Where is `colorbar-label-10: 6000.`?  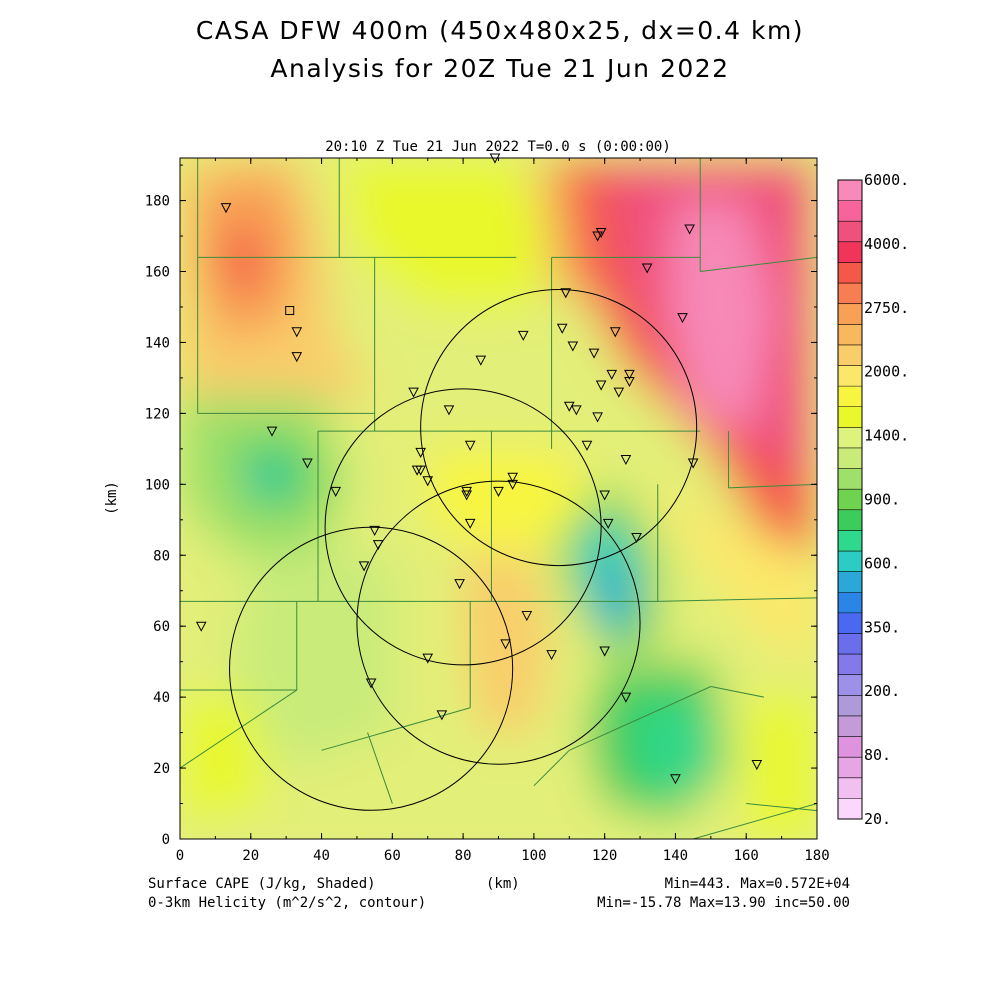
colorbar-label-10: 6000. is located at coordinates (886, 180).